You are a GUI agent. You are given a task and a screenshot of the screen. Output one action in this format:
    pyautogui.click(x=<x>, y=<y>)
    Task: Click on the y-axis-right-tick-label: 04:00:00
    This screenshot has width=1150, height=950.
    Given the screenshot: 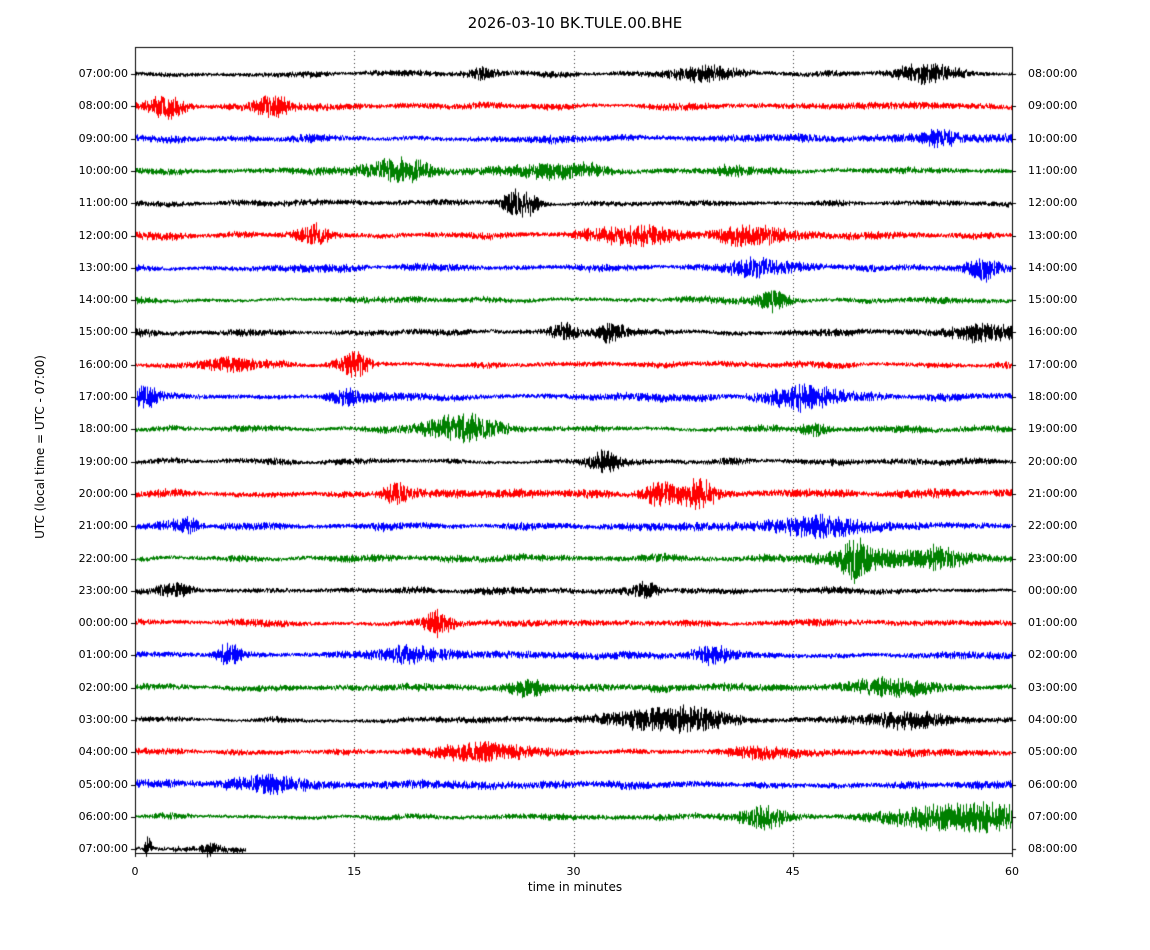 What is the action you would take?
    pyautogui.click(x=1053, y=719)
    